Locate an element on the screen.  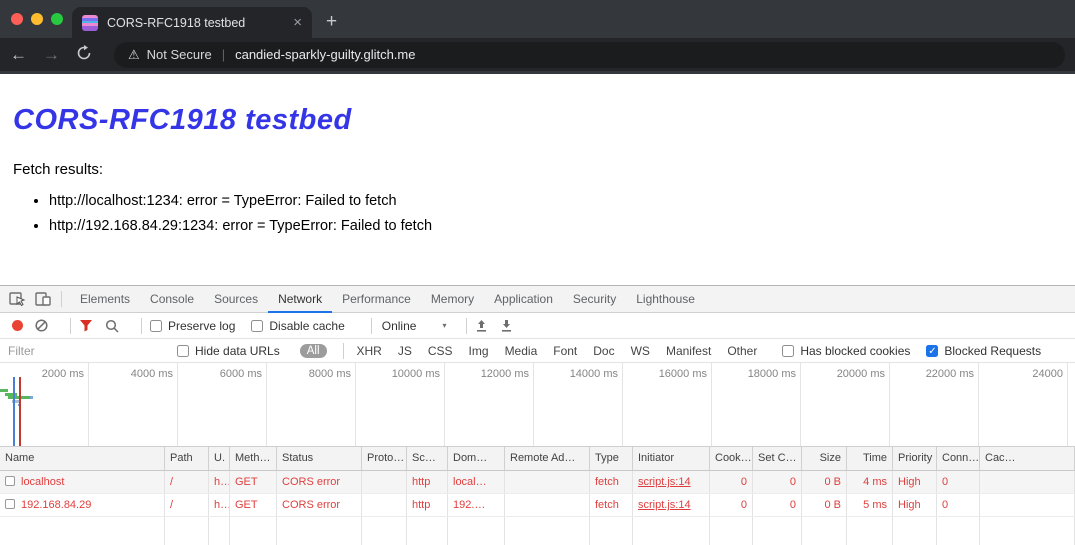
waterfall-bar is located at coordinates (16, 401).